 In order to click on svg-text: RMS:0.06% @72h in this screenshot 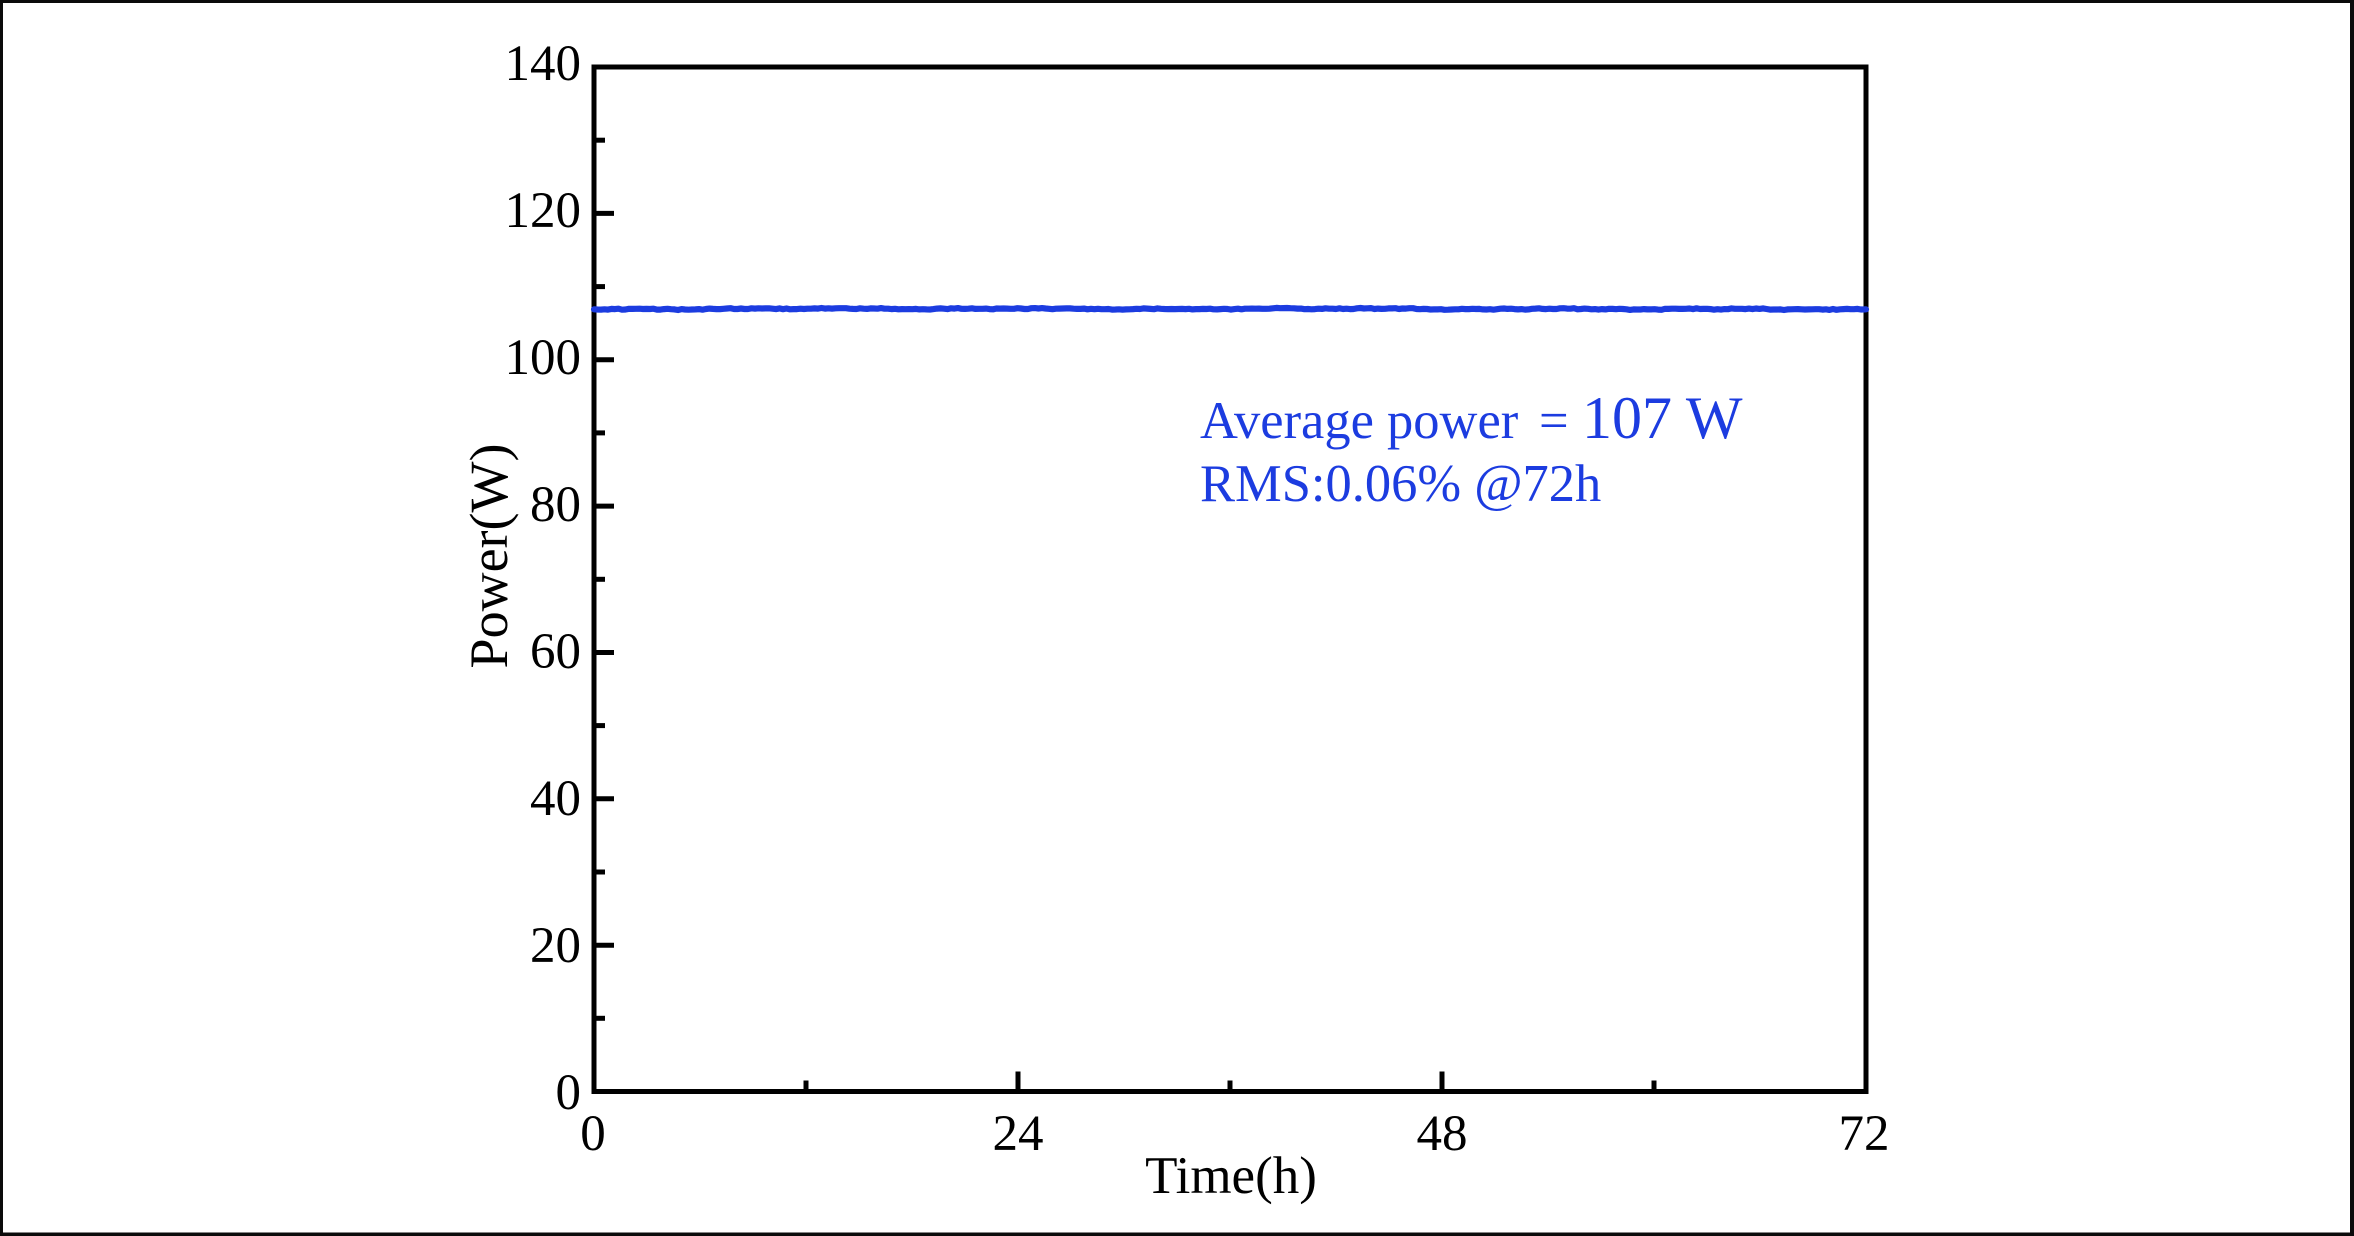, I will do `click(1400, 484)`.